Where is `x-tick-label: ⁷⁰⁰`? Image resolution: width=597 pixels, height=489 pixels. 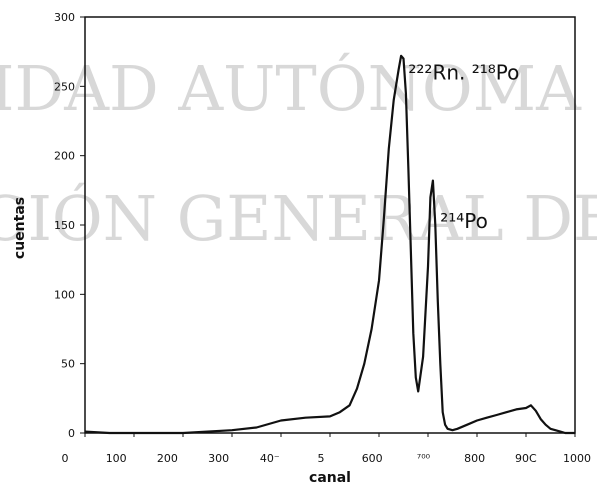 x-tick-label: ⁷⁰⁰ is located at coordinates (424, 458).